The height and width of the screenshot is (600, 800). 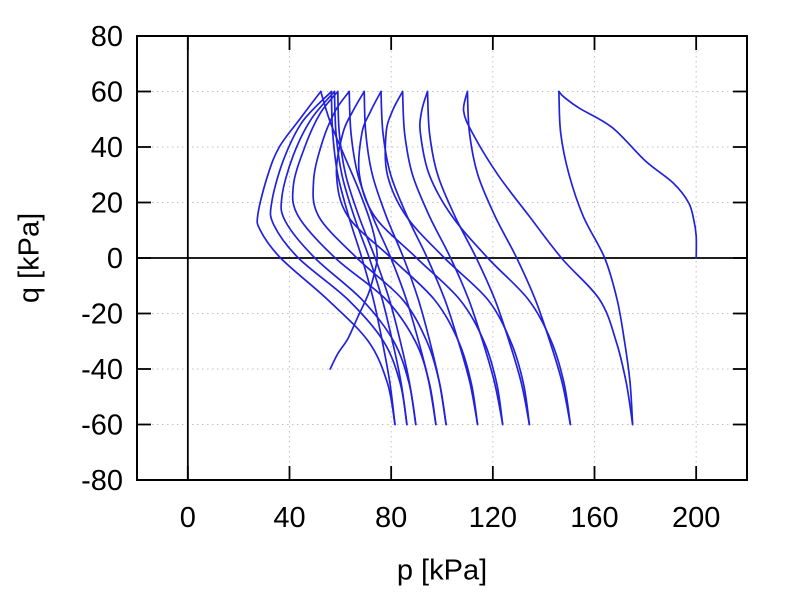 I want to click on y-tick-label: -20, so click(x=102, y=315).